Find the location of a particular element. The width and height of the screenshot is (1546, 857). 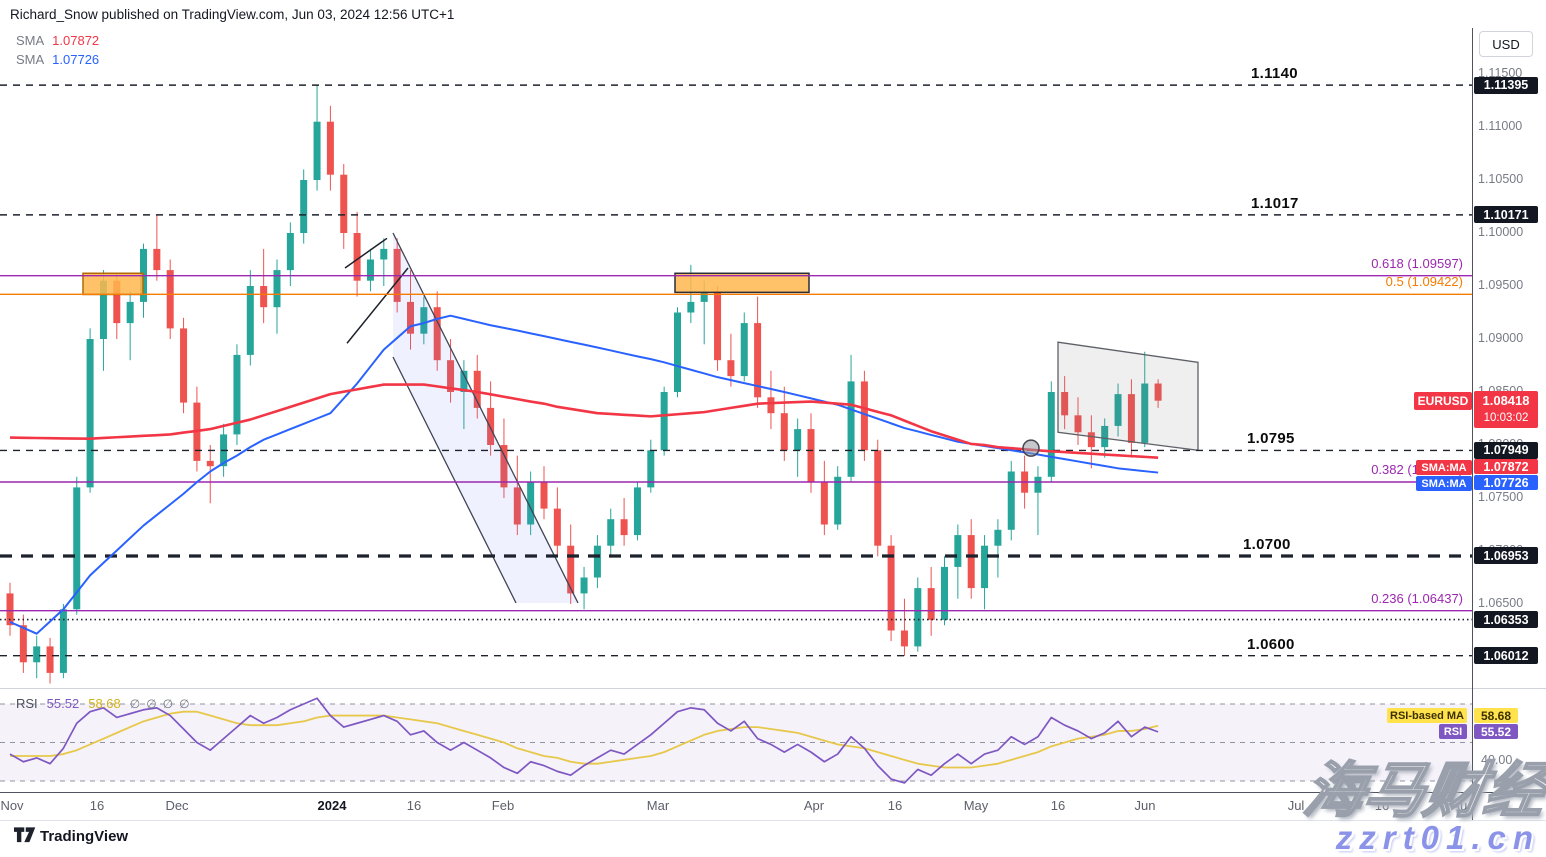

rsi-label: RSI is located at coordinates (27, 703).